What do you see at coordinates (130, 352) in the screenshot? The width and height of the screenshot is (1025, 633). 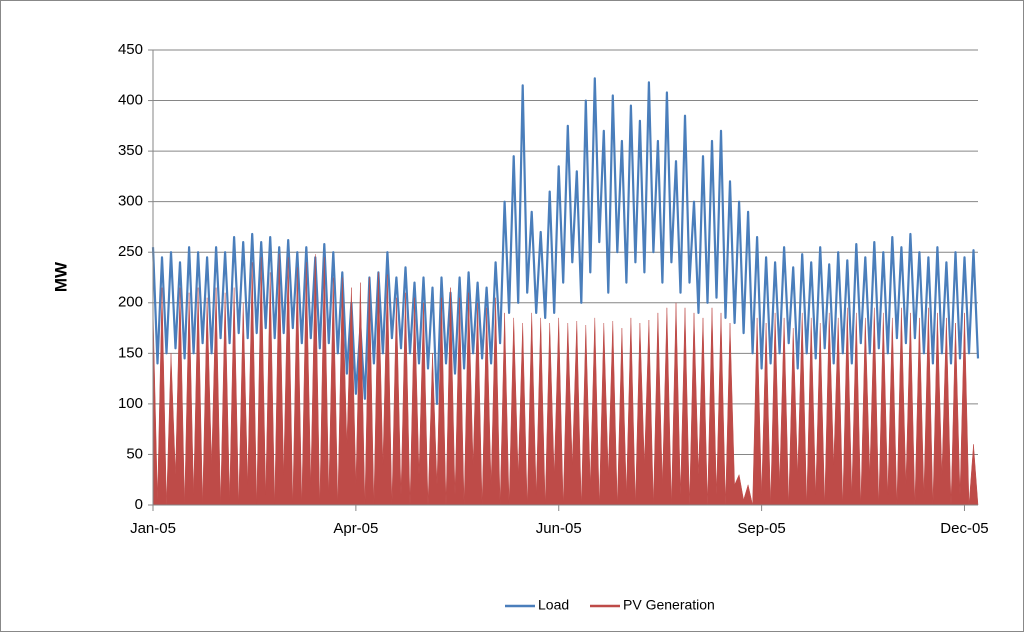 I see `y-tick-label: 150` at bounding box center [130, 352].